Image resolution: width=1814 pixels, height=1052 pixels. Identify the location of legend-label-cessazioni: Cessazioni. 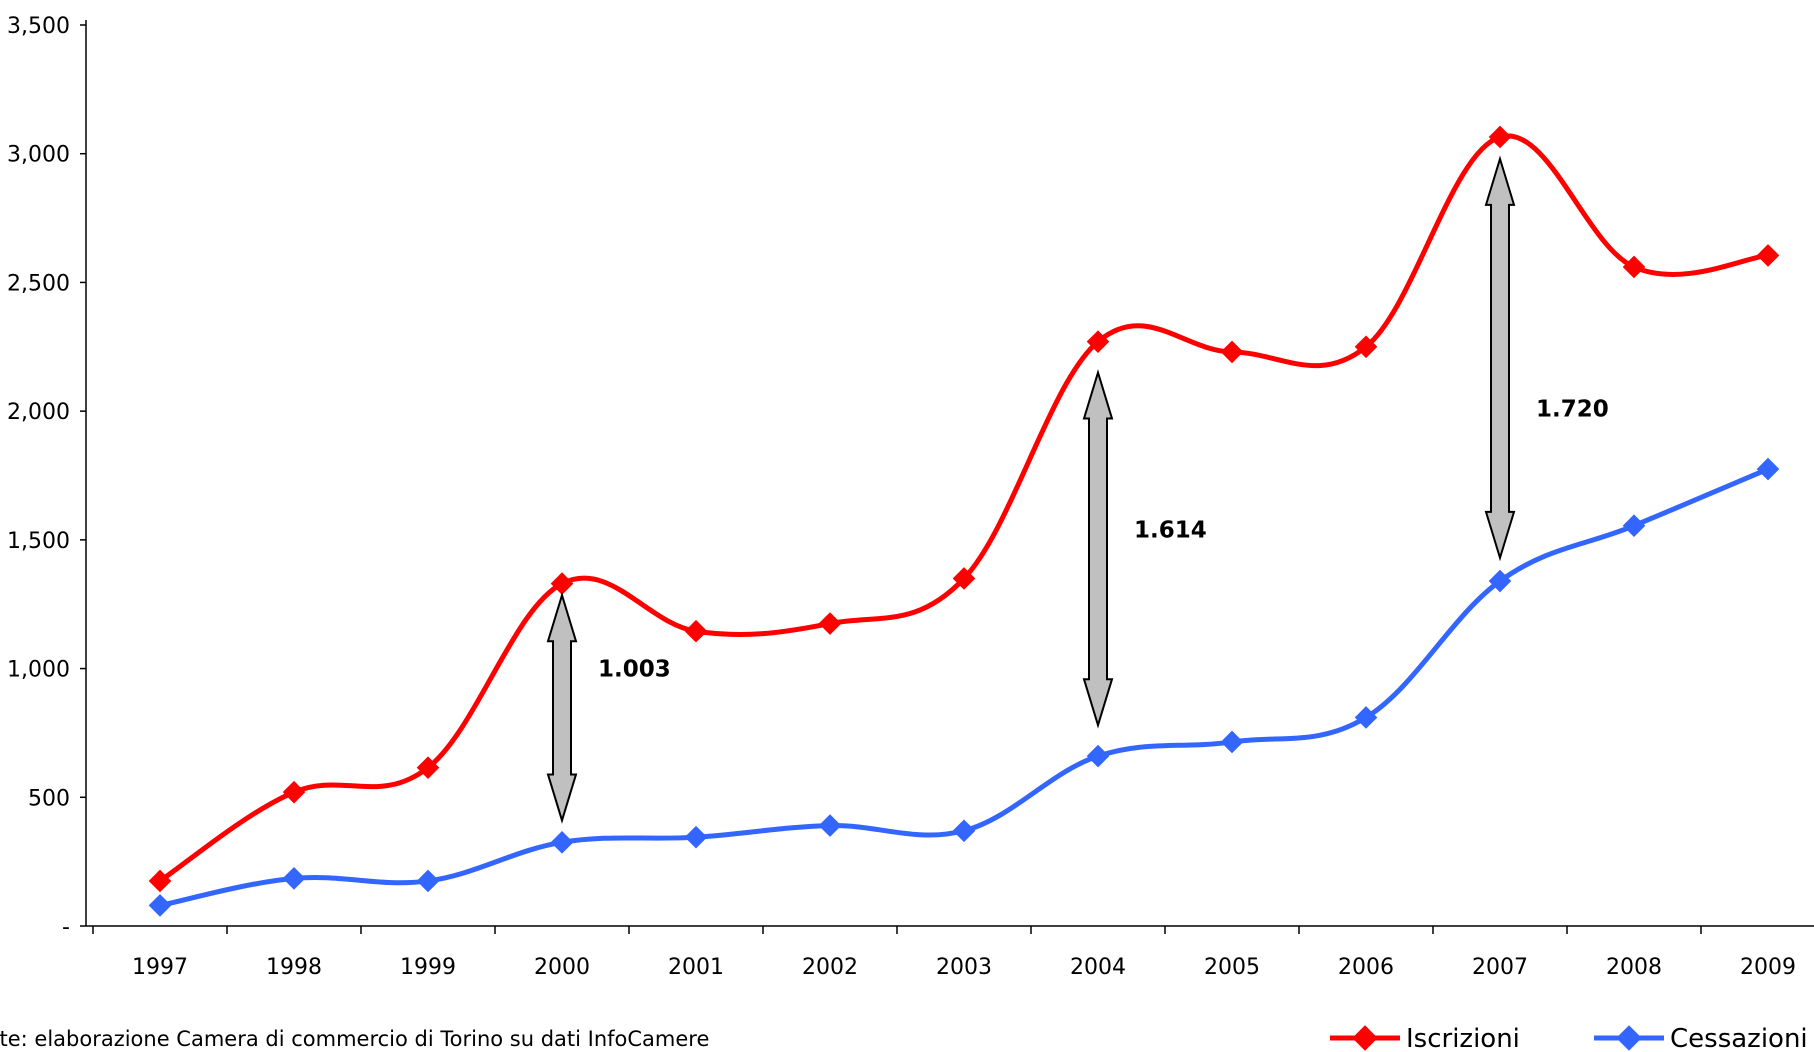
(1739, 1038).